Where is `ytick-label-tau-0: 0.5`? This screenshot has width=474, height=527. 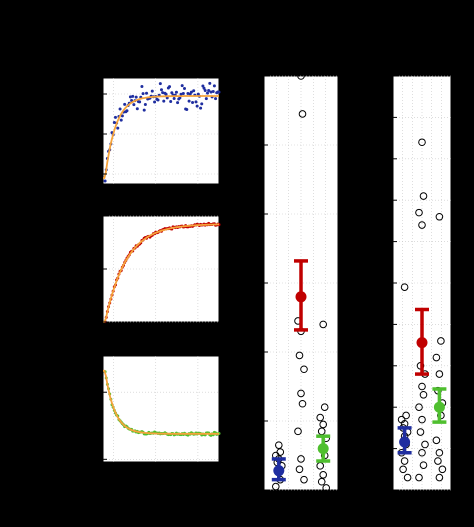
ytick-label-tau-0: 0.5 is located at coordinates (377, 76).